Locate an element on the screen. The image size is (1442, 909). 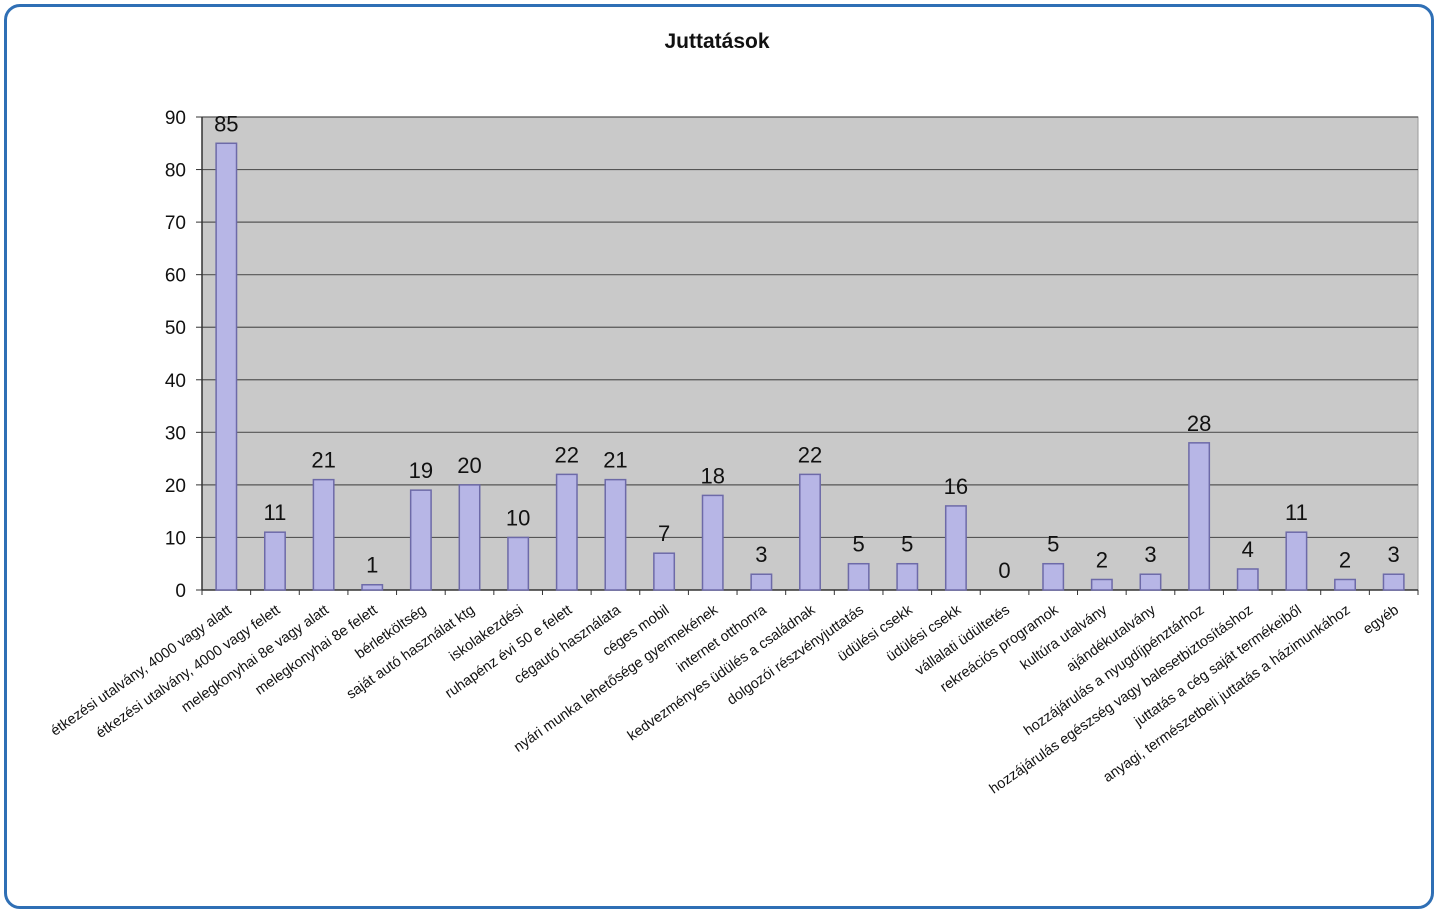
data-label: 10 is located at coordinates (518, 517).